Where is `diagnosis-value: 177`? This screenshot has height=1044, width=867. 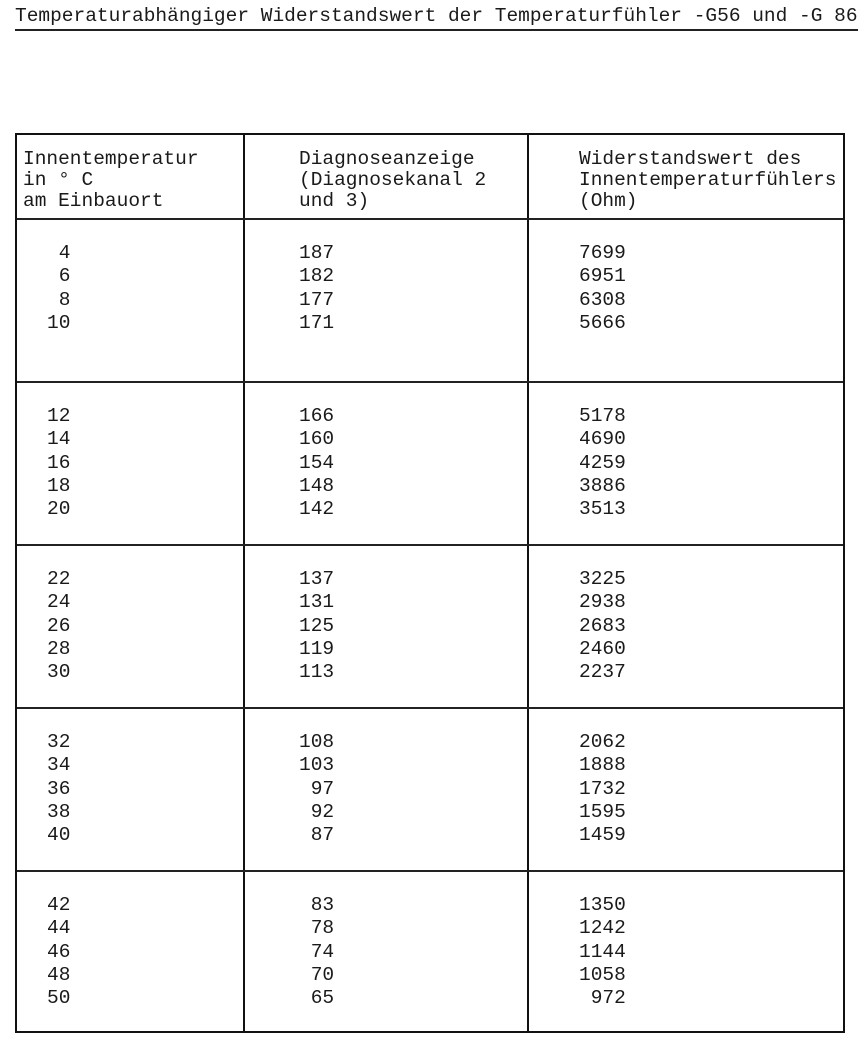
diagnosis-value: 177 is located at coordinates (317, 299).